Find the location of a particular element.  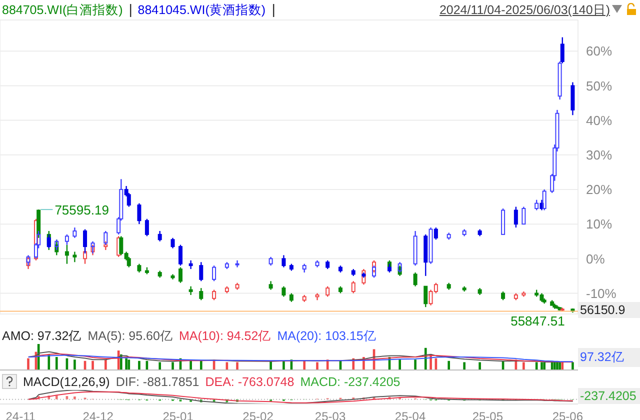

text: -237.4205 is located at coordinates (609, 396).